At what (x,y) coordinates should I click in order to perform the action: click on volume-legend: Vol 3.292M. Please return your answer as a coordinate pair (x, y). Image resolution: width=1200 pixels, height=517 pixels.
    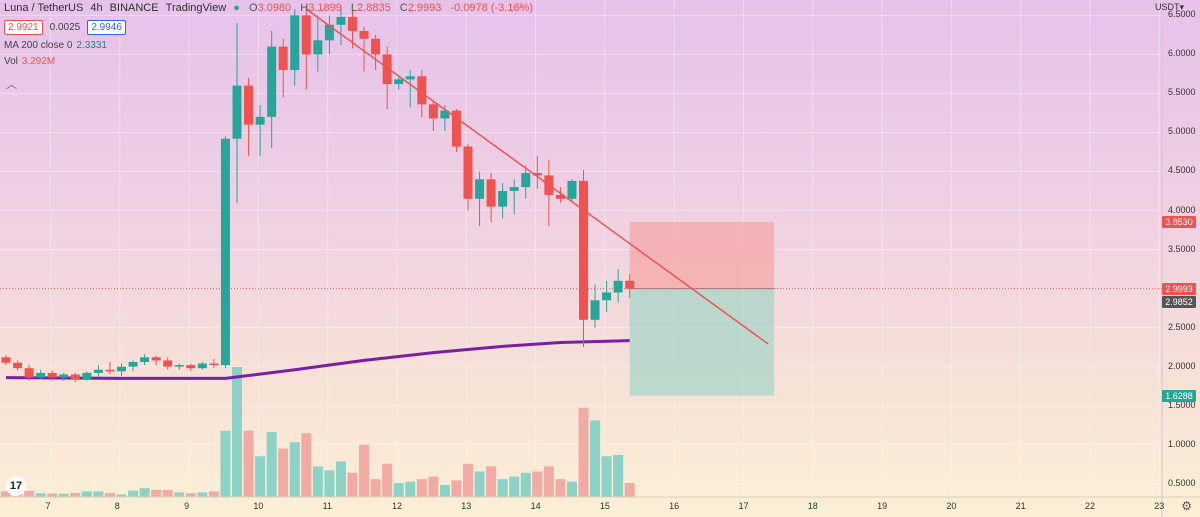
    Looking at the image, I should click on (29, 61).